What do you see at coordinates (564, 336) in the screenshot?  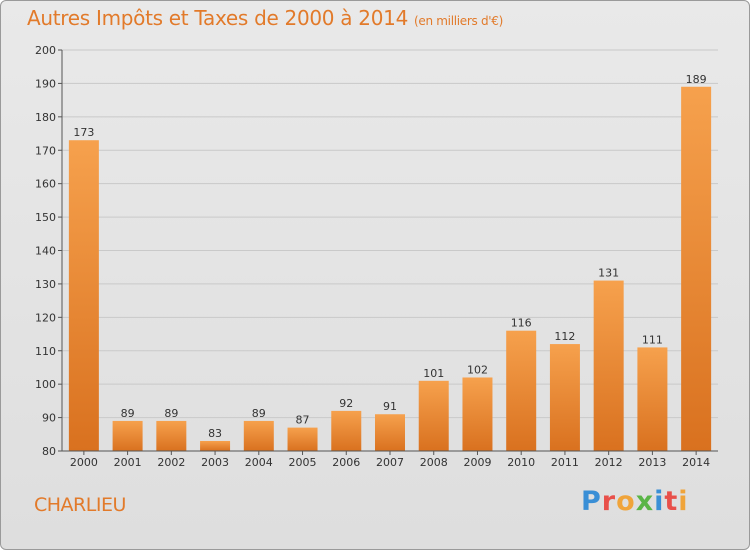 I see `bar-value-label: 112` at bounding box center [564, 336].